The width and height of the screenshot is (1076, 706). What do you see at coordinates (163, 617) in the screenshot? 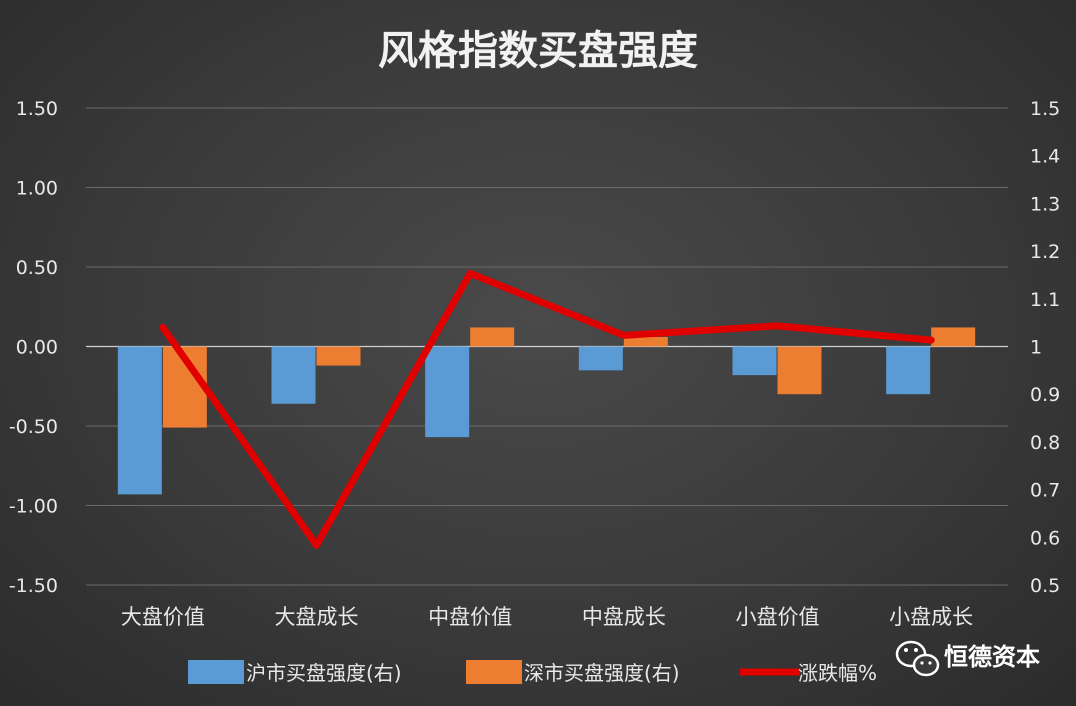
I see `category-label: 大盘价值` at bounding box center [163, 617].